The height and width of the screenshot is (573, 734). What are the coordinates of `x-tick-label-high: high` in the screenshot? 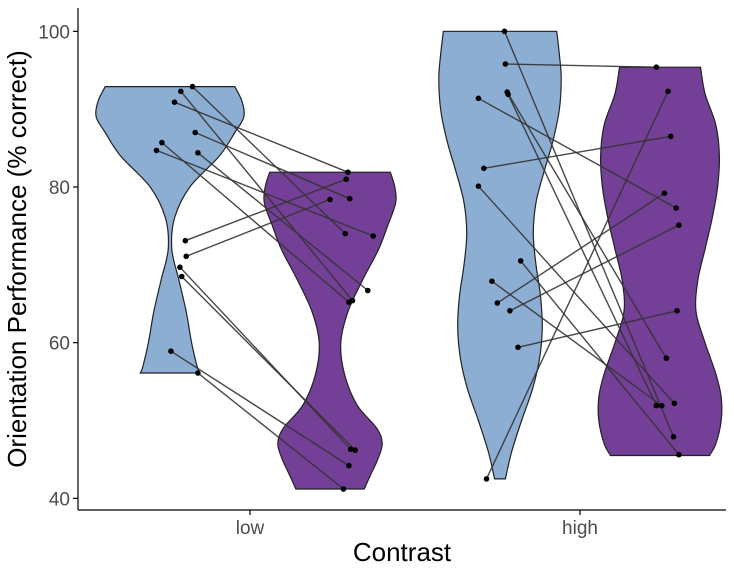 It's located at (580, 528).